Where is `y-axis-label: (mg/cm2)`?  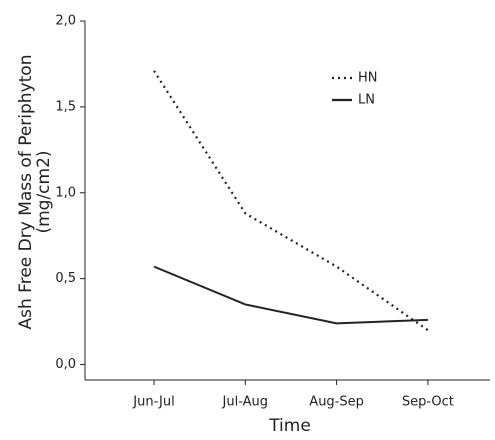 y-axis-label: (mg/cm2) is located at coordinates (44, 191).